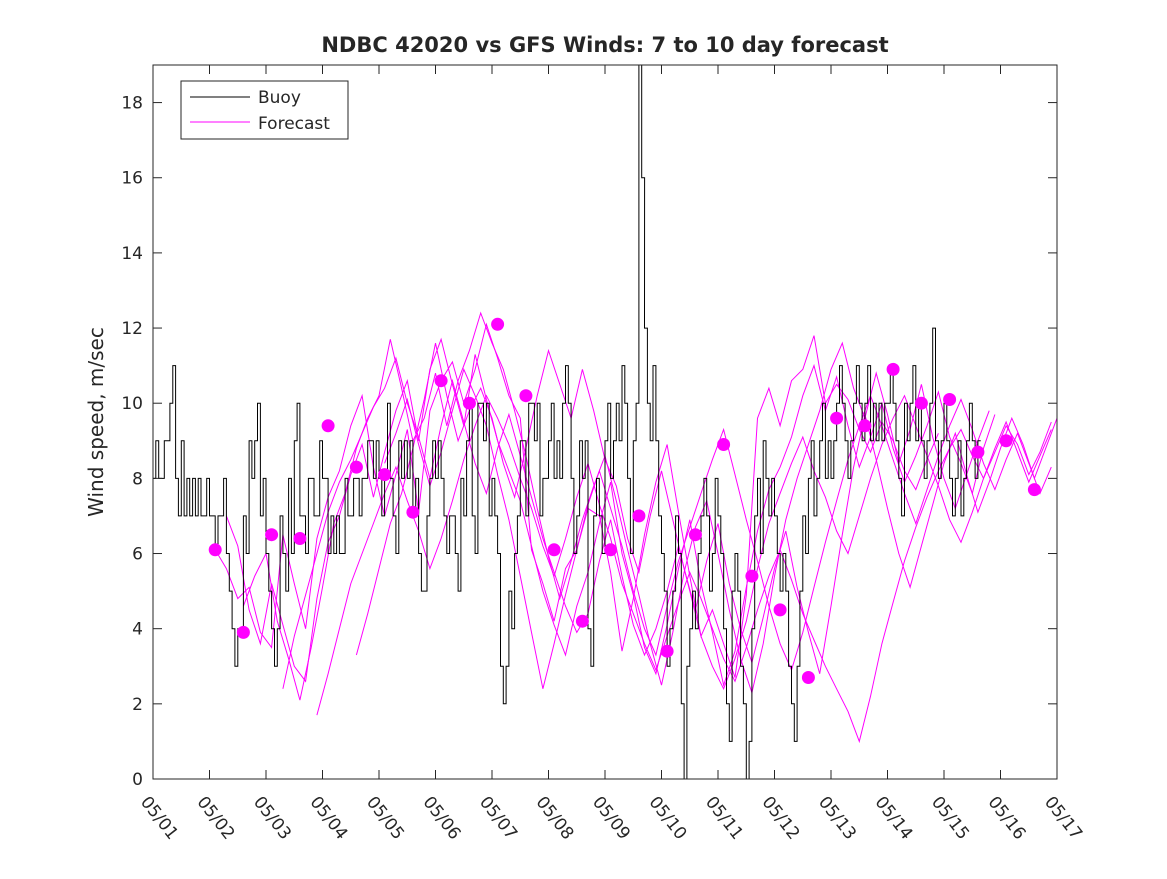 This screenshot has width=1167, height=879. Describe the element at coordinates (137, 555) in the screenshot. I see `y-tick-label: 6` at that location.